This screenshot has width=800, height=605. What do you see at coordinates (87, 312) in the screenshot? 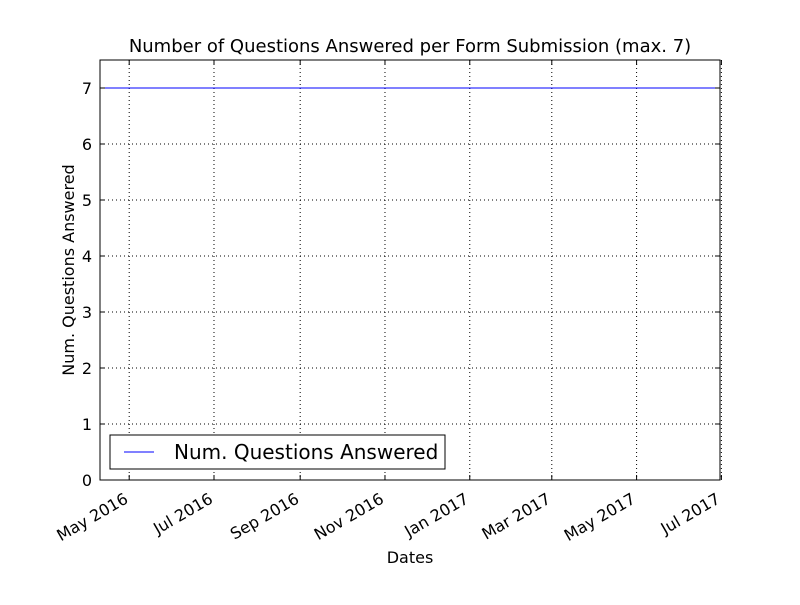
I see `y-tick-label: 3` at bounding box center [87, 312].